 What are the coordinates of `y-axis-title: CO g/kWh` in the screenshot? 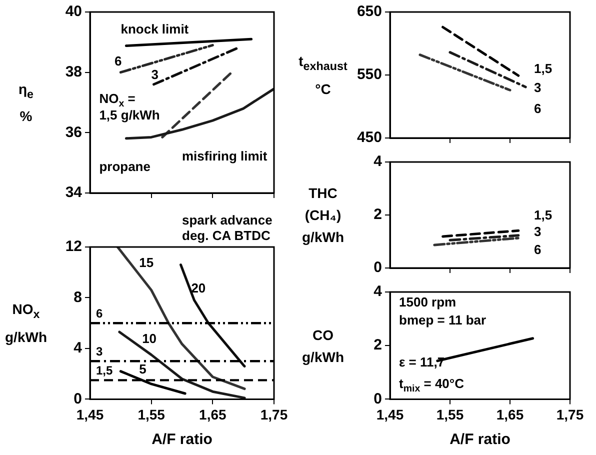 It's located at (323, 346).